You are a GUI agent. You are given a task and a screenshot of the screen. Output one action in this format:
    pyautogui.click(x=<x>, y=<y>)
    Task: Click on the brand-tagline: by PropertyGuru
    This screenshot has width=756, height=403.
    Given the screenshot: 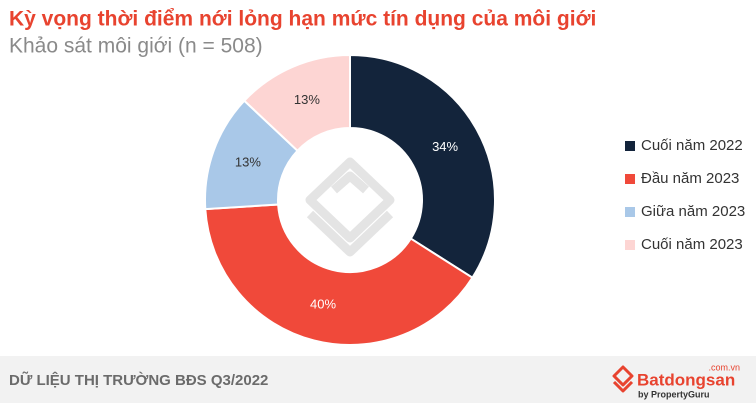 What is the action you would take?
    pyautogui.click(x=674, y=394)
    